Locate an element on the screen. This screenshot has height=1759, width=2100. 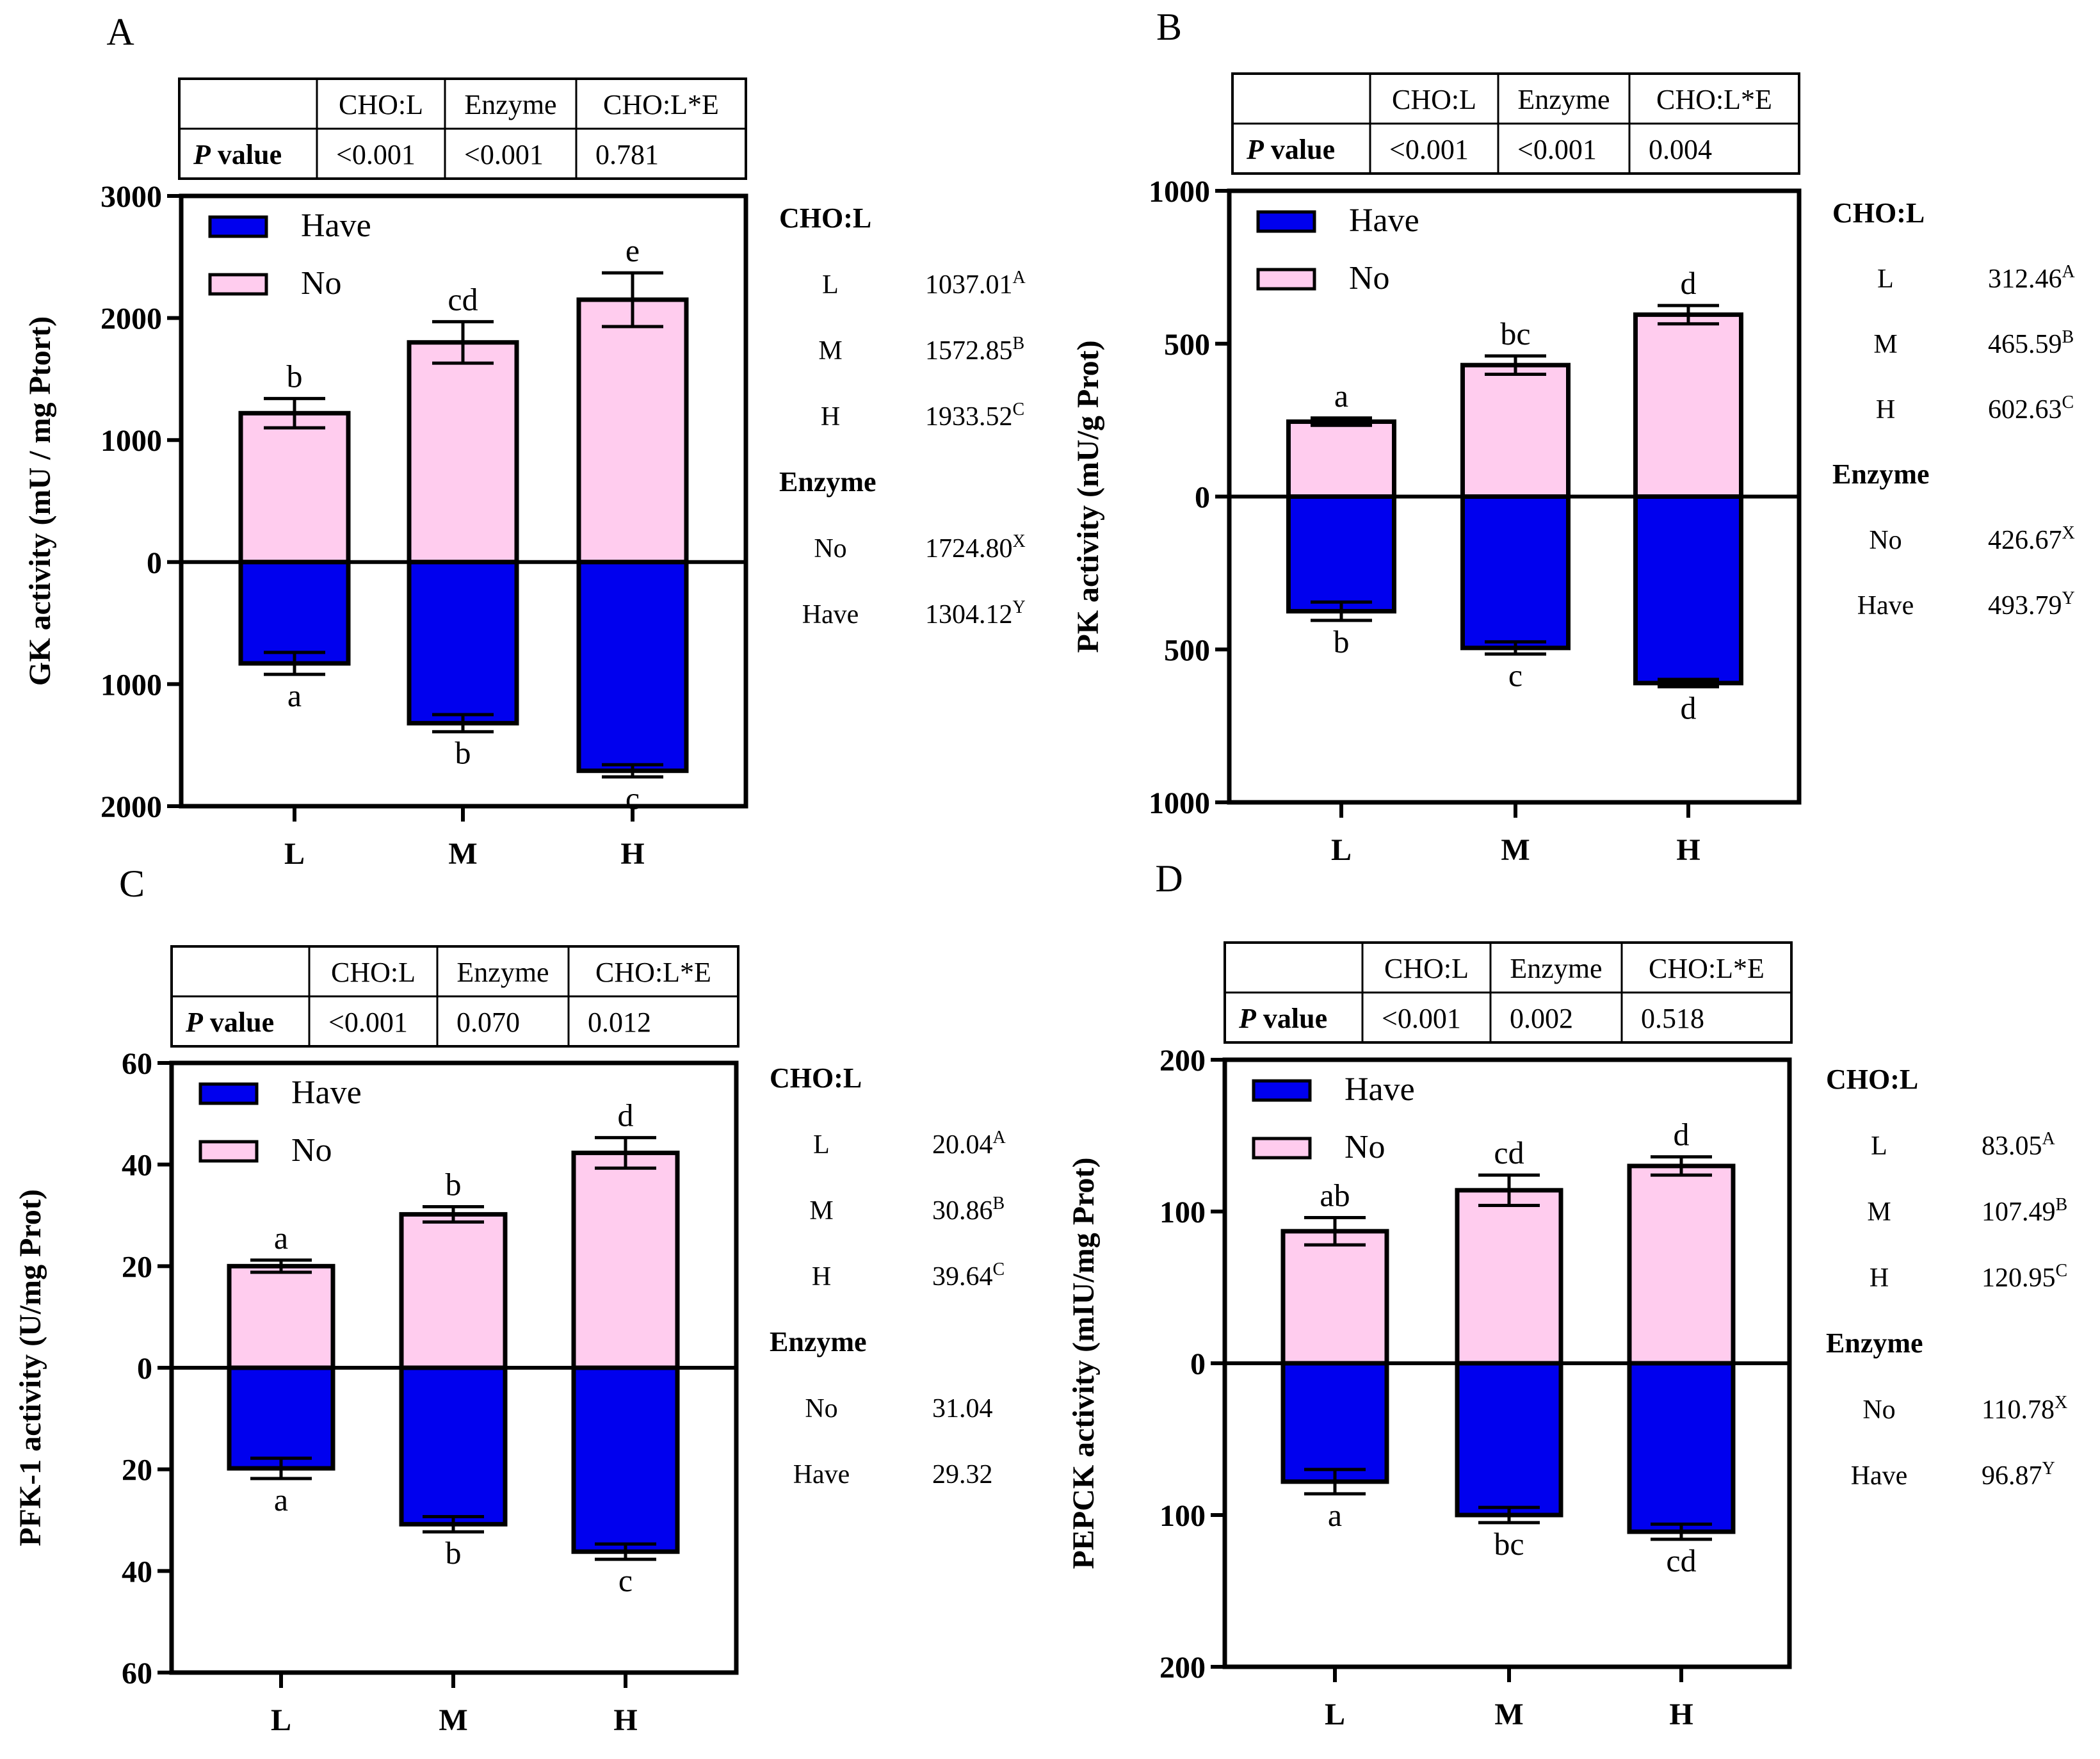
significance-letter: cd is located at coordinates (463, 299).